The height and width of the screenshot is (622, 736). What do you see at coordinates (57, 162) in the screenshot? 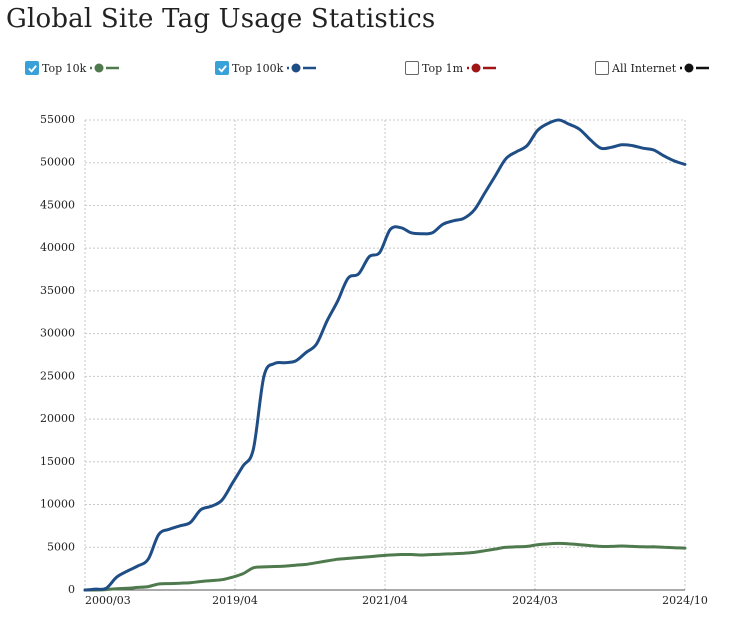
I see `y-tick-label: 50000` at bounding box center [57, 162].